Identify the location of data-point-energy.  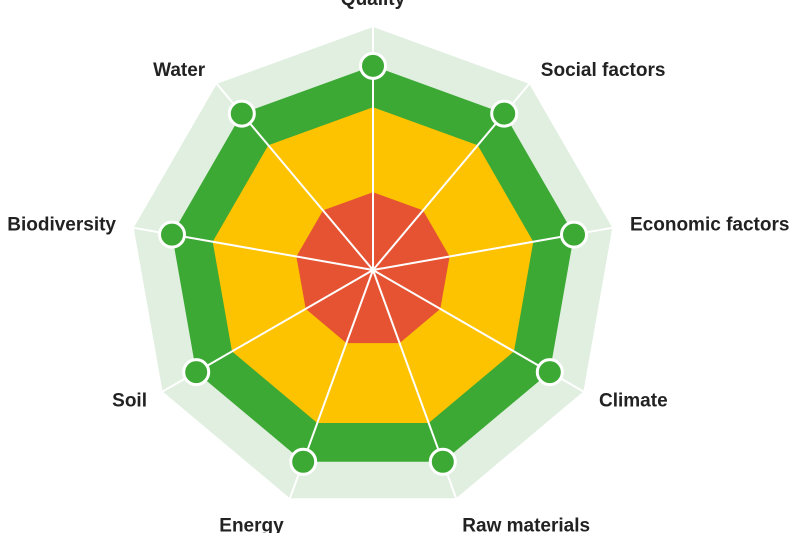
(303, 461).